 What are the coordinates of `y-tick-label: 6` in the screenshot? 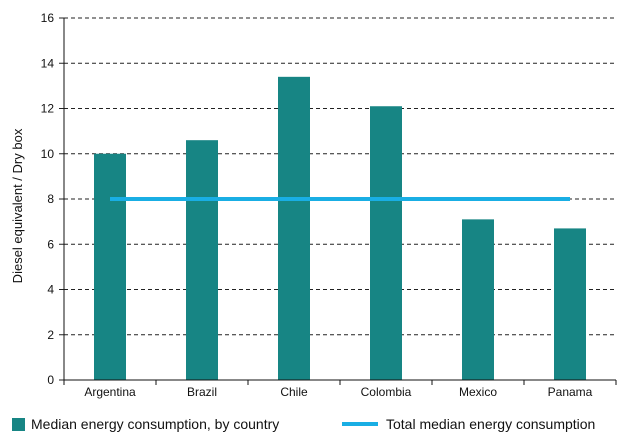 It's located at (50, 244).